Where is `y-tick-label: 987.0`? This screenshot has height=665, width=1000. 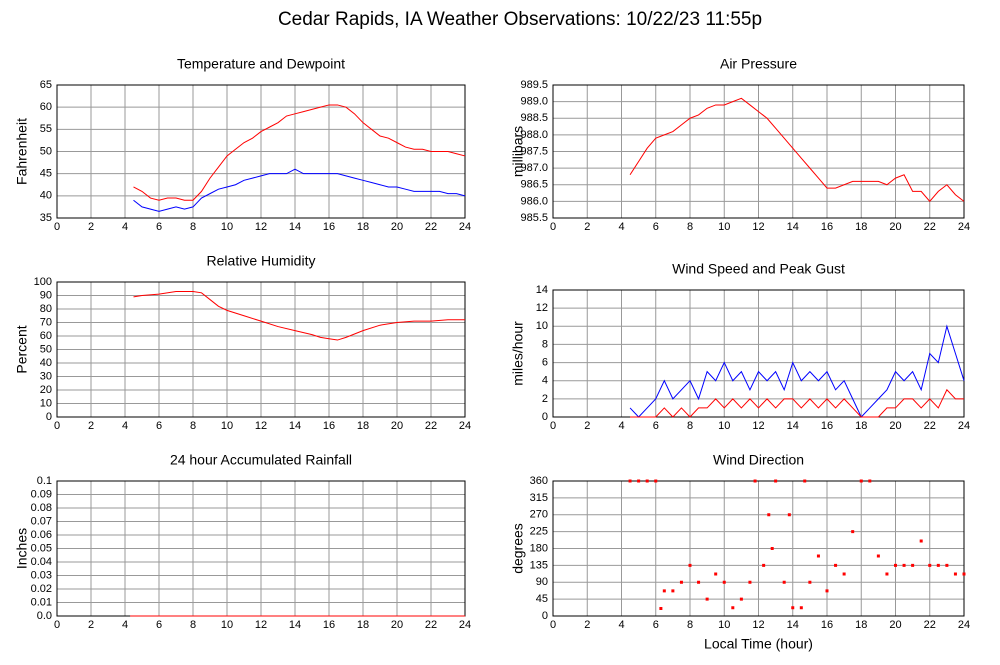 y-tick-label: 987.0 is located at coordinates (534, 168).